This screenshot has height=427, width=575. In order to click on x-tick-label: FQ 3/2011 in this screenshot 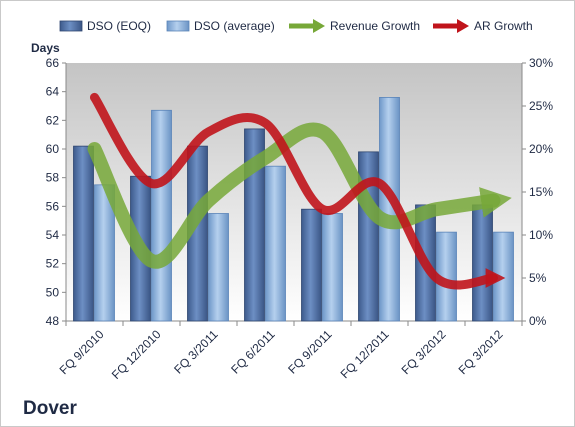, I will do `click(196, 352)`.